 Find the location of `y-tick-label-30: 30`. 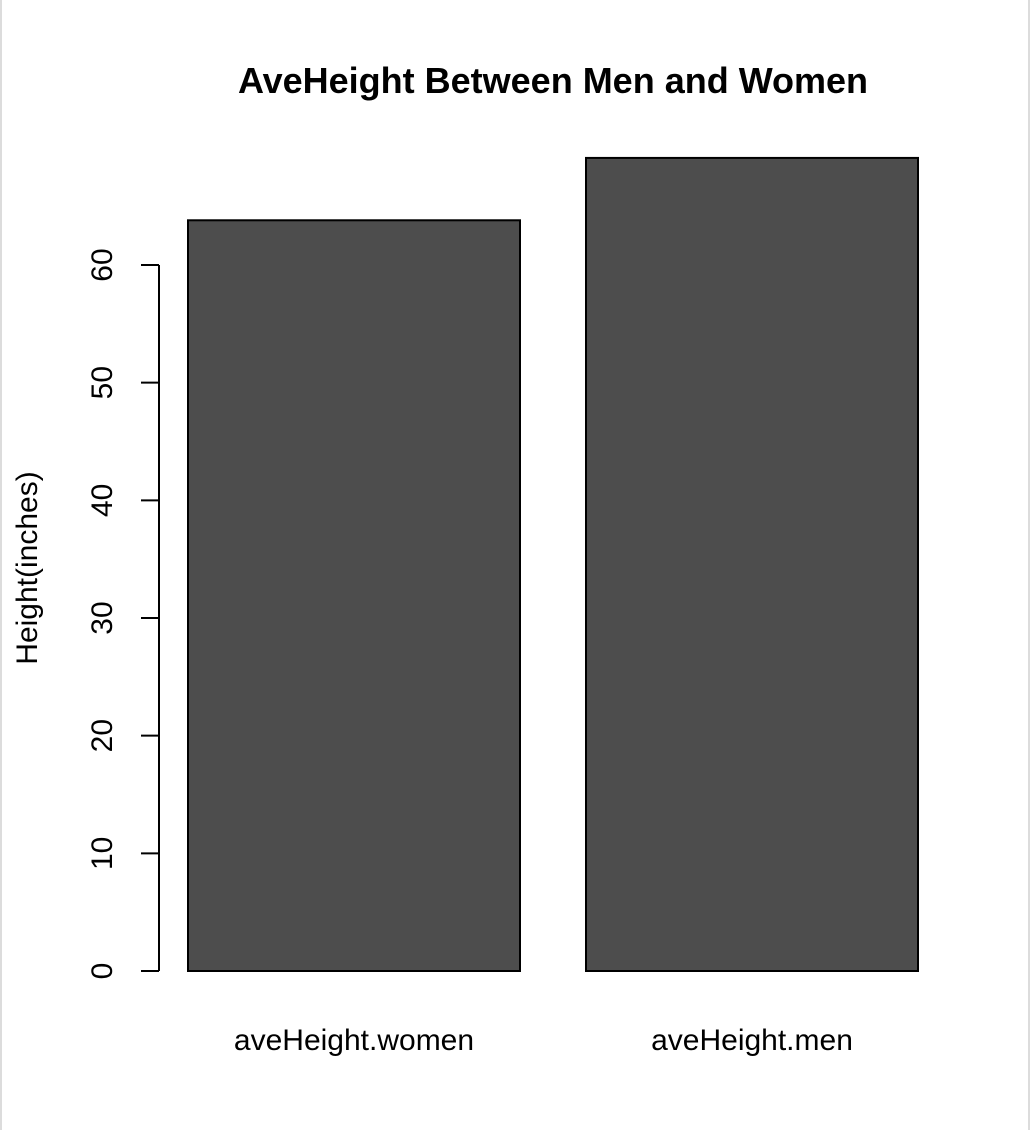

y-tick-label-30: 30 is located at coordinates (102, 617).